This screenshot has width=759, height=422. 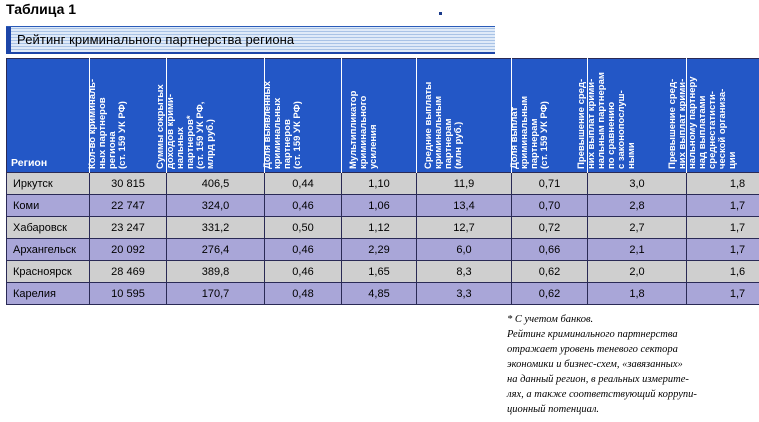 I want to click on value-cell: 1,65, so click(x=379, y=271).